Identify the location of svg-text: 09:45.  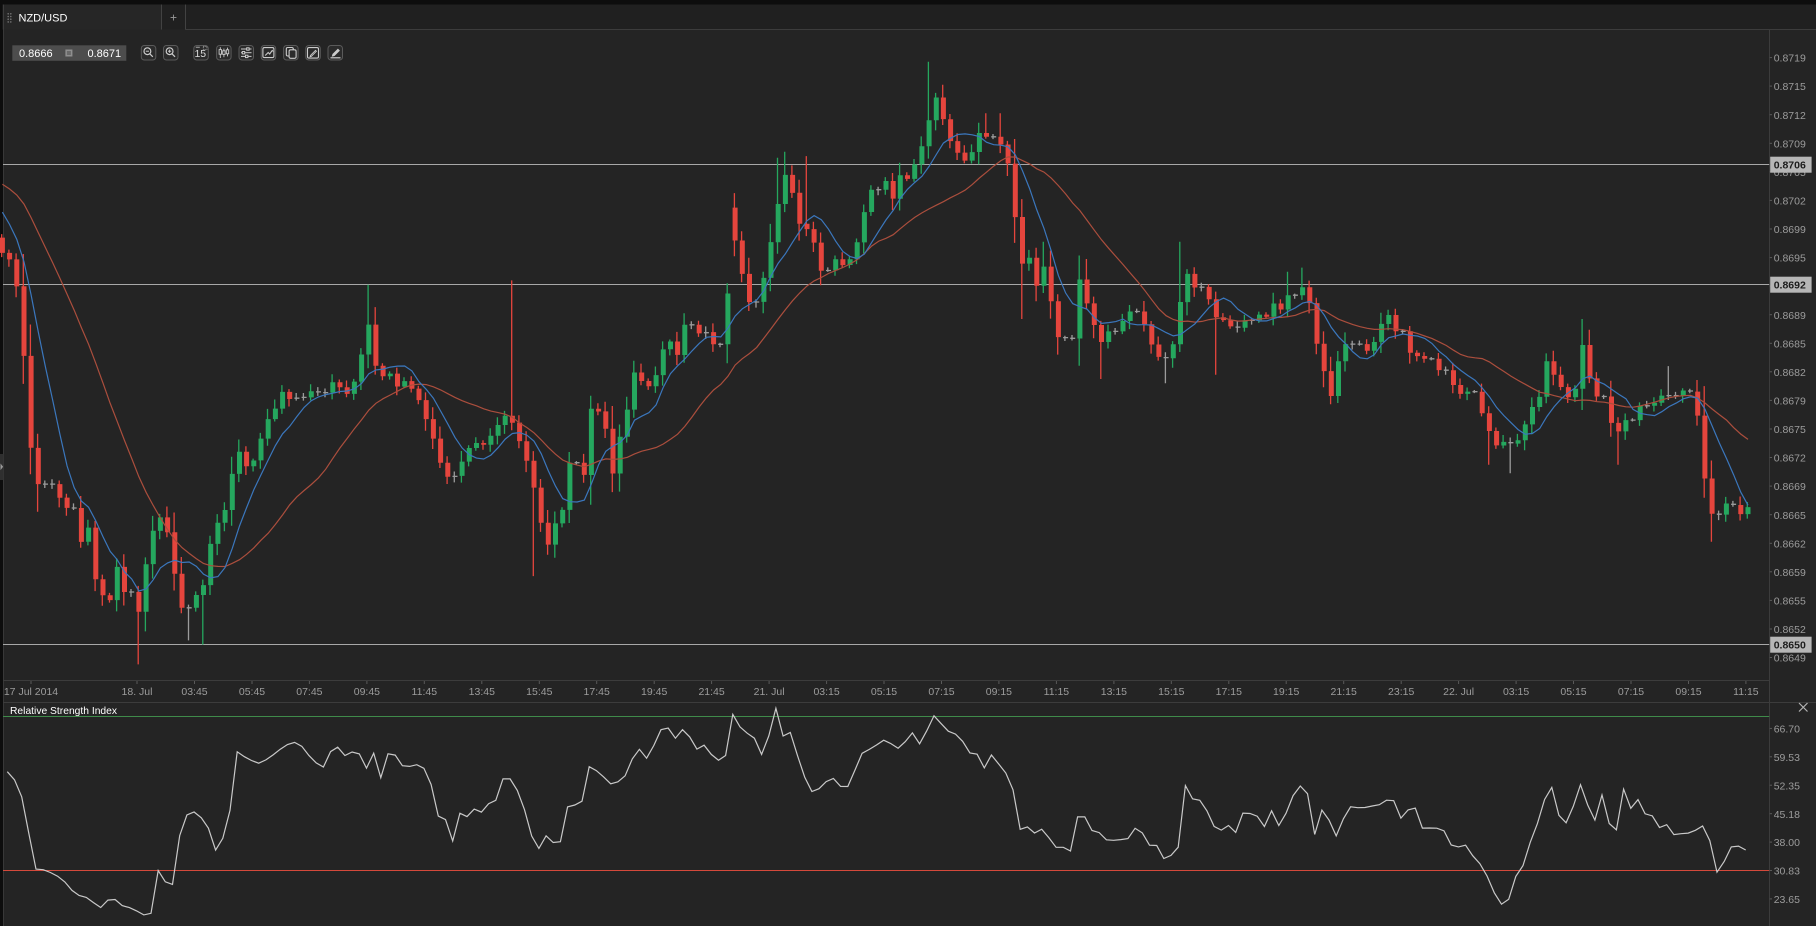
(367, 692).